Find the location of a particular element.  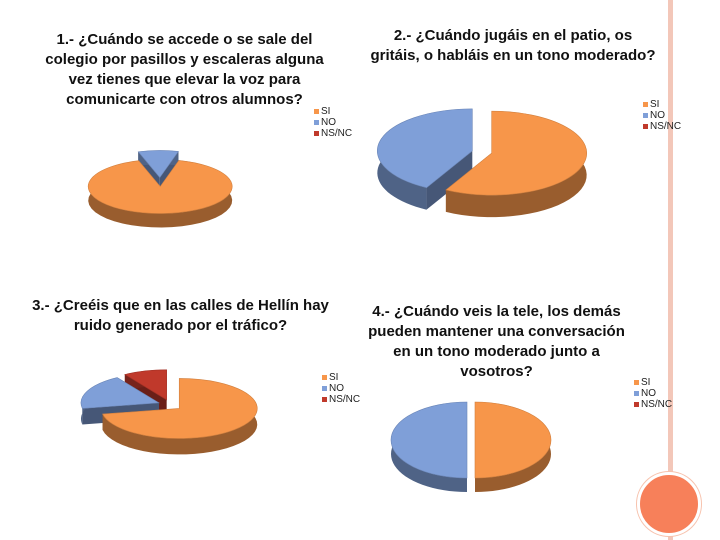

chart3-legend-item-nsnc: NS/NC is located at coordinates (341, 399).